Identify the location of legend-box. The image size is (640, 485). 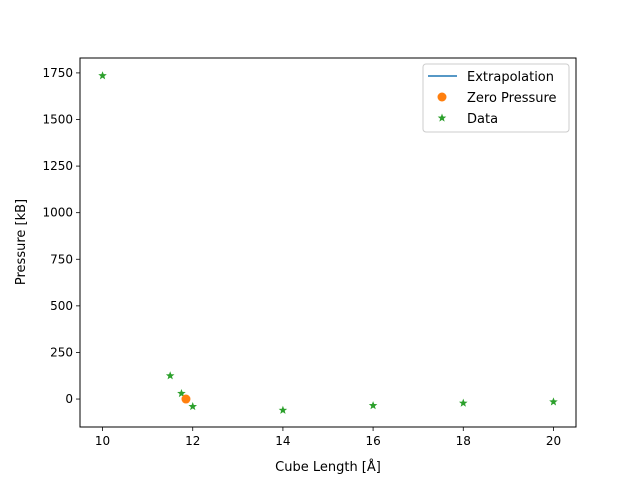
(496, 98).